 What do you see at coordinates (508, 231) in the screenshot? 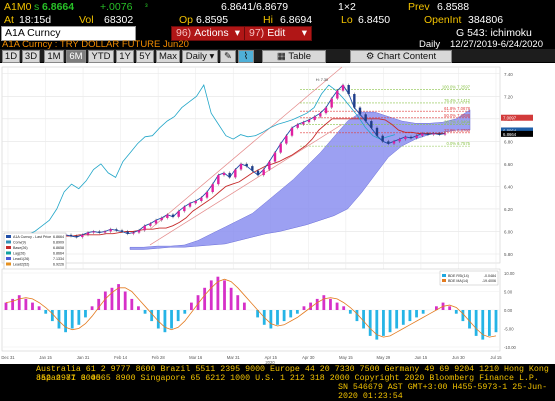
I see `y-tick-label: 6.00` at bounding box center [508, 231].